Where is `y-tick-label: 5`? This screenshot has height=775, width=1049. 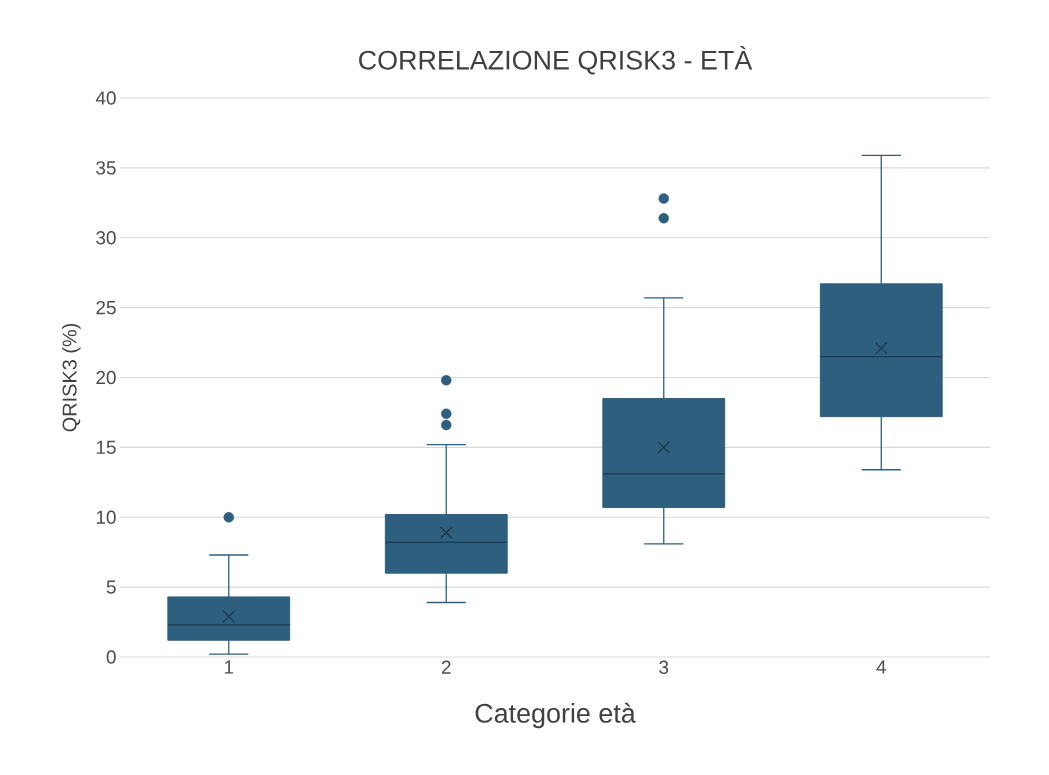 y-tick-label: 5 is located at coordinates (111, 587).